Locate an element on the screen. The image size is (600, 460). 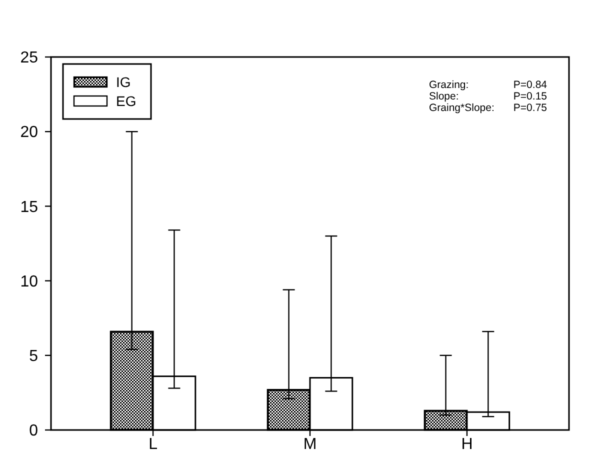
y-tick-label: 20 is located at coordinates (29, 133).